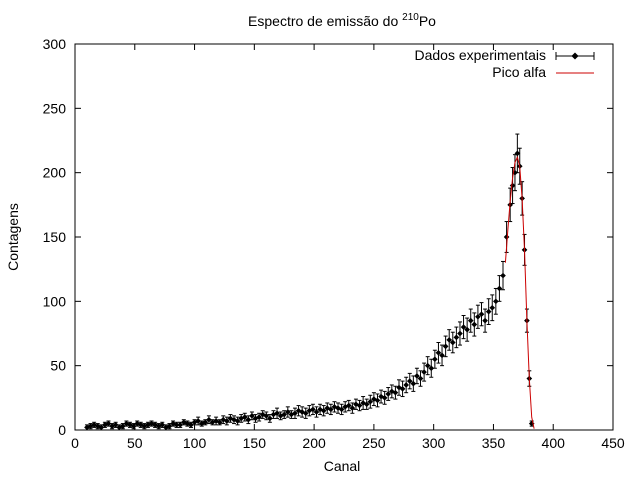 The height and width of the screenshot is (480, 640). I want to click on x-tick-label-3: 150, so click(255, 443).